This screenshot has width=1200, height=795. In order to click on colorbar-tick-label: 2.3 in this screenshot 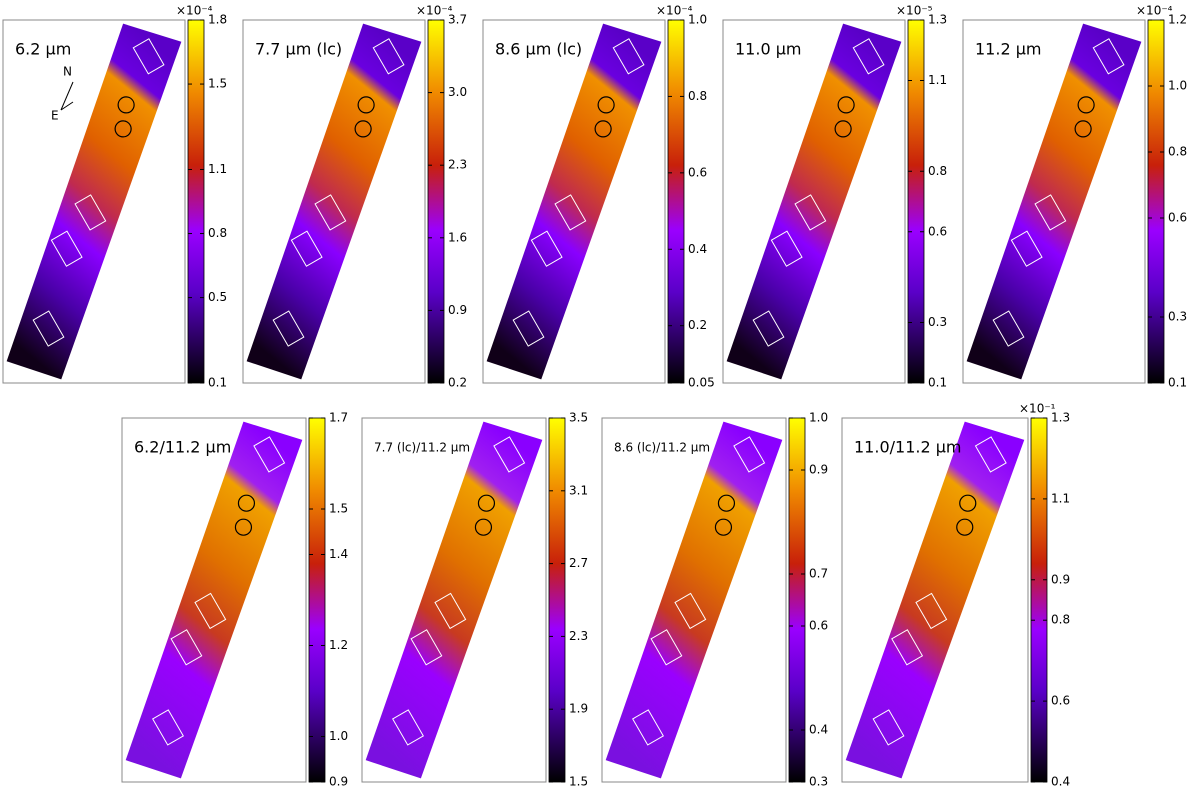, I will do `click(578, 636)`.